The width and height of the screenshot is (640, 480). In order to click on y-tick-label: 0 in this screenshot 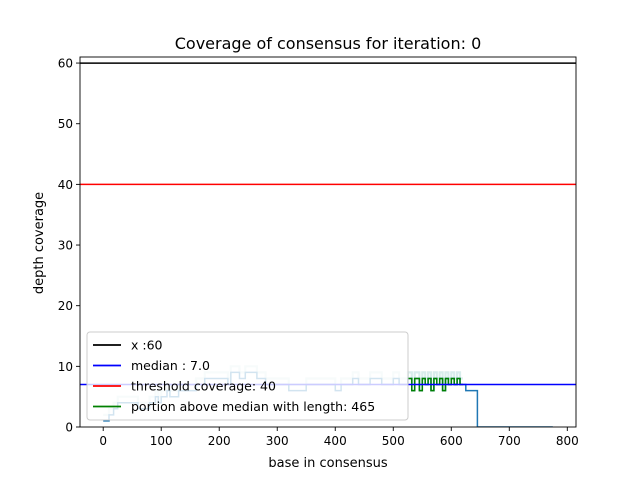, I will do `click(69, 428)`.